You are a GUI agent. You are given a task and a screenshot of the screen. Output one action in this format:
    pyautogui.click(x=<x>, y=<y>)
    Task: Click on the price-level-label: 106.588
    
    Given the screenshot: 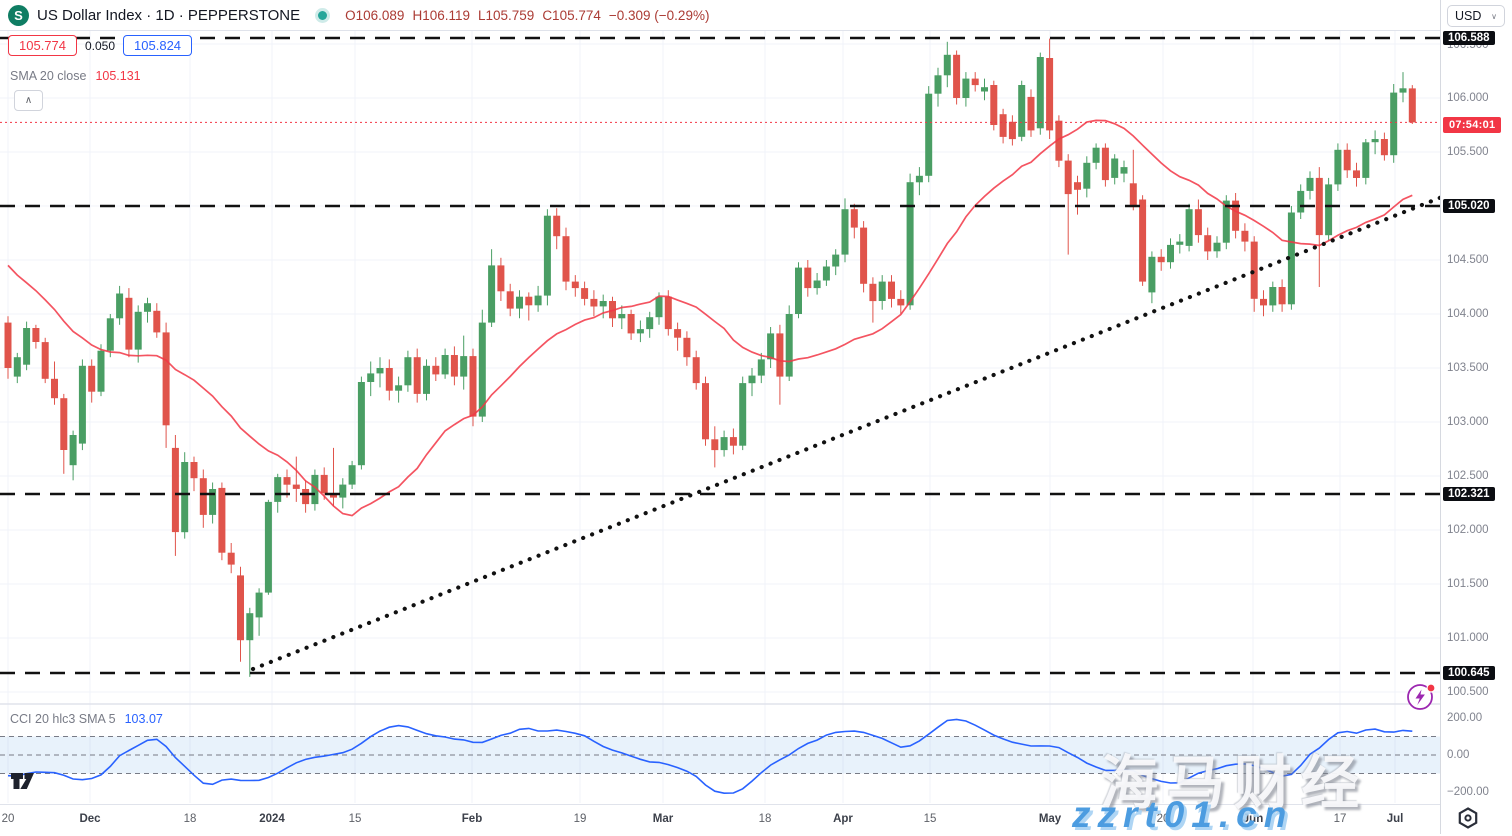 What is the action you would take?
    pyautogui.click(x=1469, y=38)
    